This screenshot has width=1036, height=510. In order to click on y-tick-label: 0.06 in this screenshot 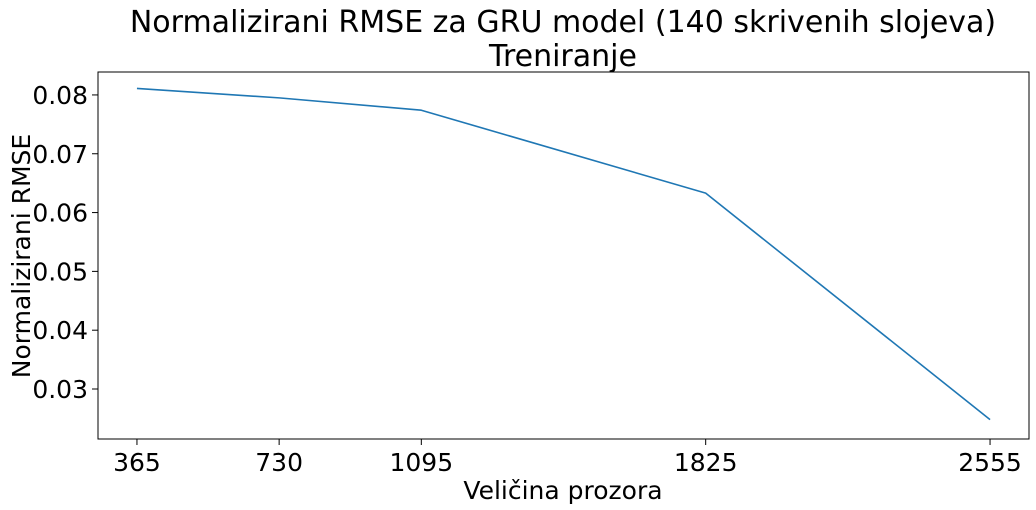, I will do `click(60, 213)`.